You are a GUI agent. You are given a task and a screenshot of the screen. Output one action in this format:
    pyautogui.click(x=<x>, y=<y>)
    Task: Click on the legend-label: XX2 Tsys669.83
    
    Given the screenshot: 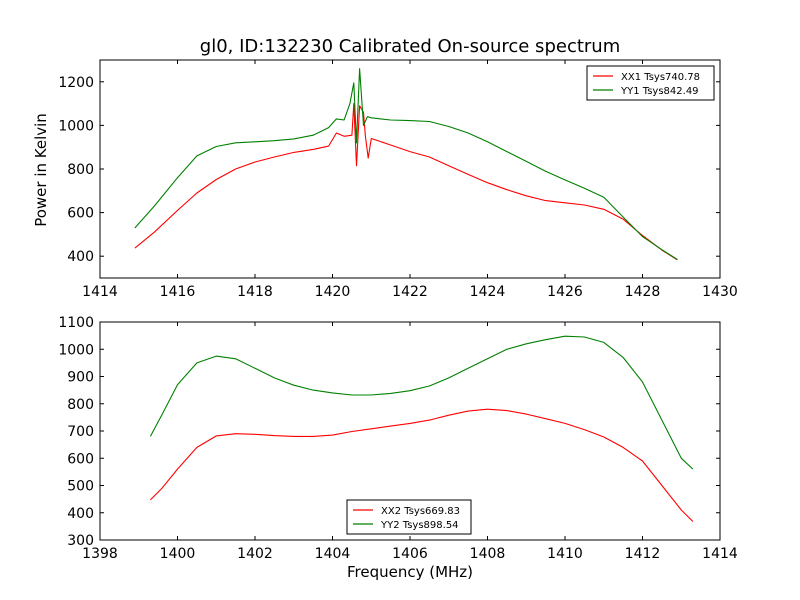 What is the action you would take?
    pyautogui.click(x=420, y=511)
    